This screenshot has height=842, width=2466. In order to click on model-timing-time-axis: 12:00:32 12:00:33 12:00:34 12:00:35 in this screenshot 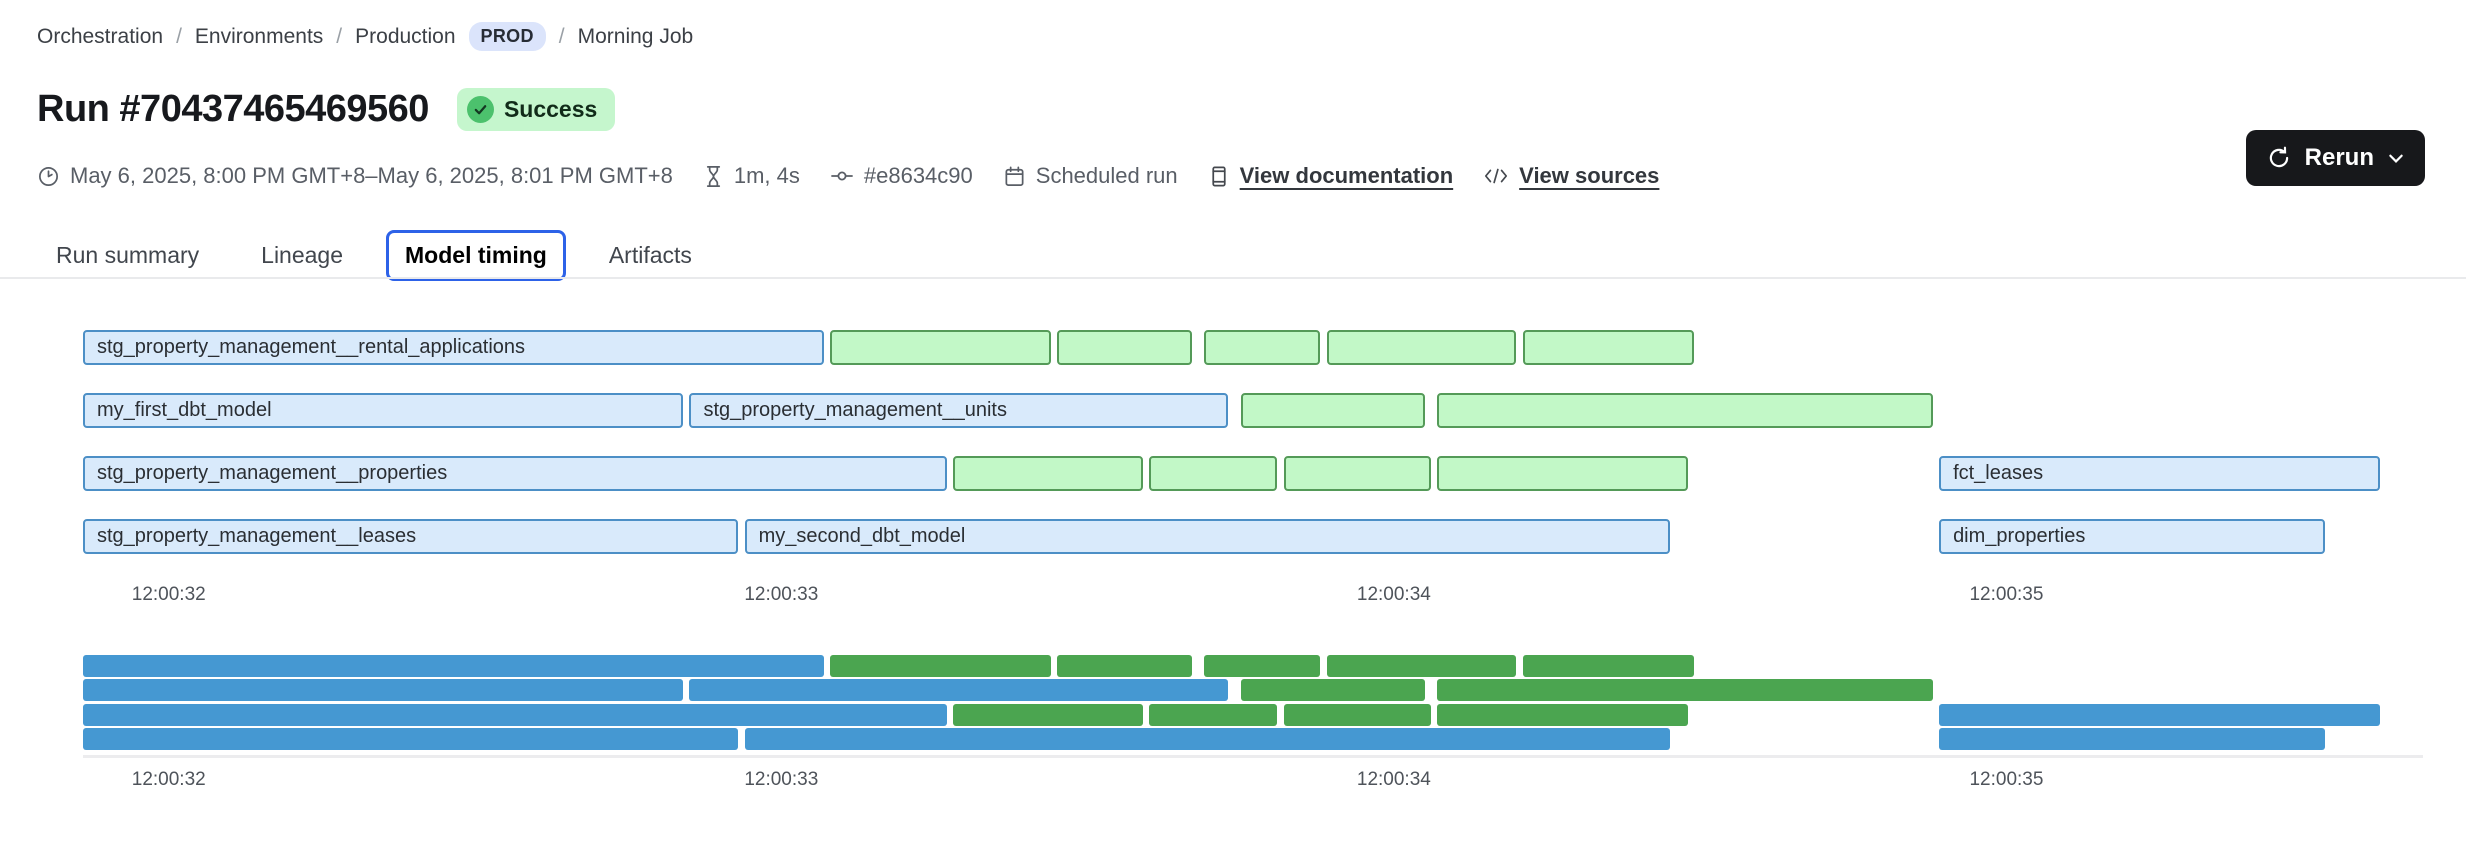, I will do `click(1253, 596)`.